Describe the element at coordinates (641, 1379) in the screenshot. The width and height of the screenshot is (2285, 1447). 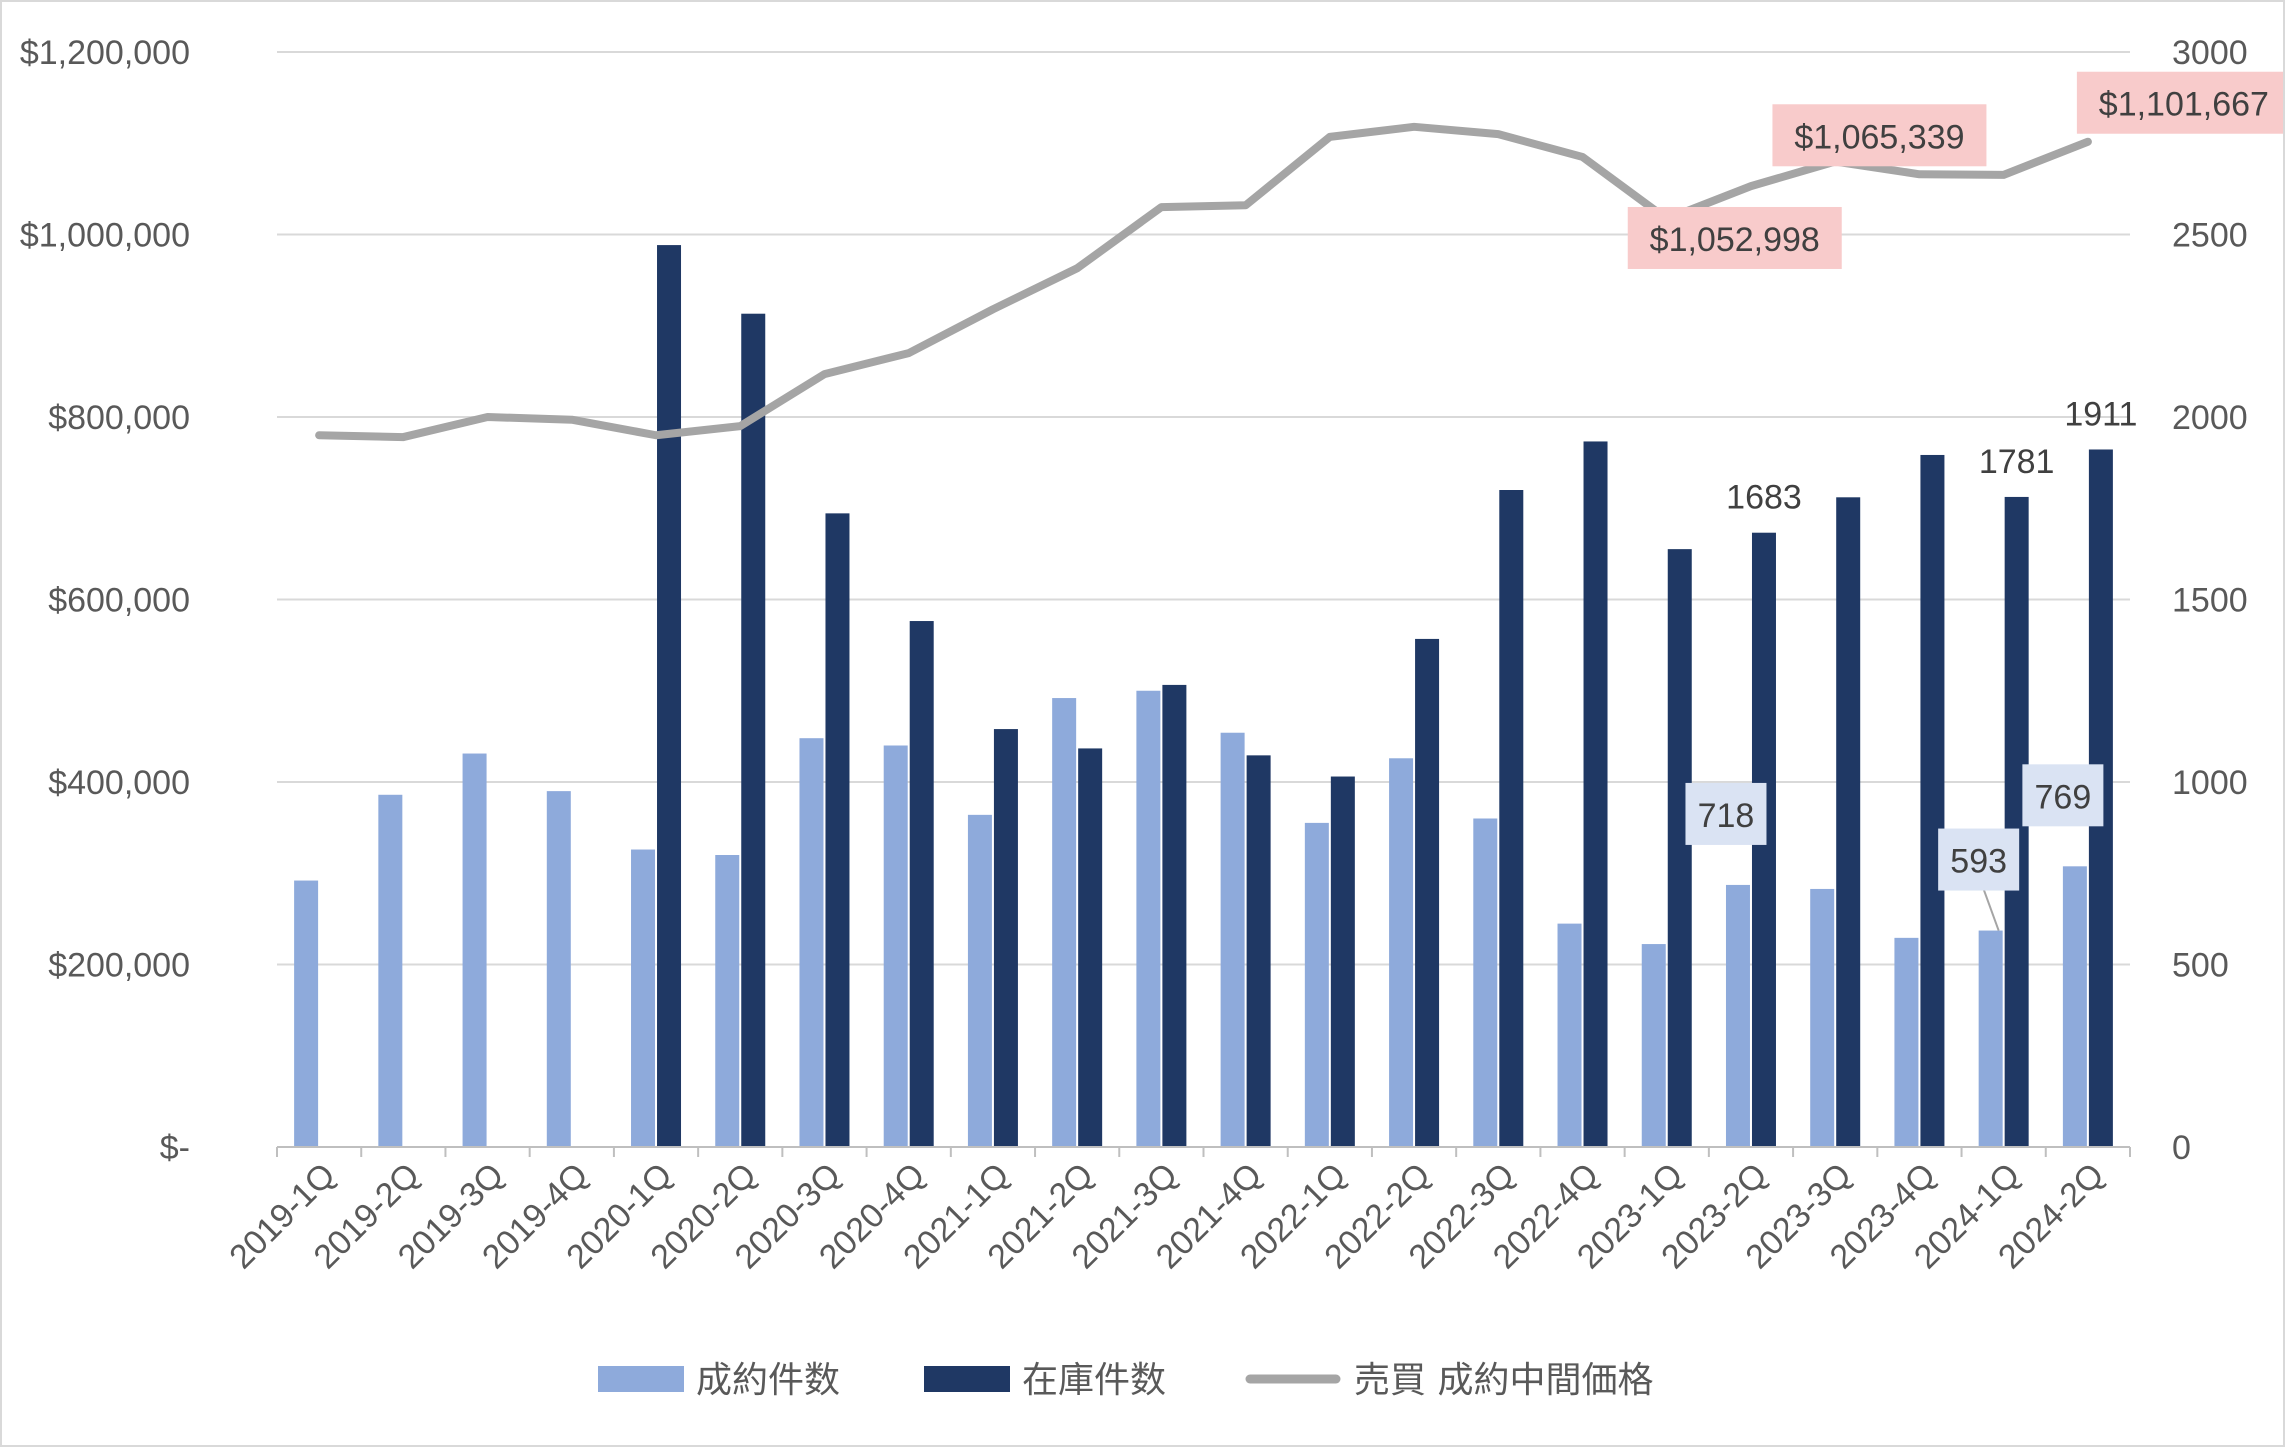
I see `legend-swatch-contracts` at that location.